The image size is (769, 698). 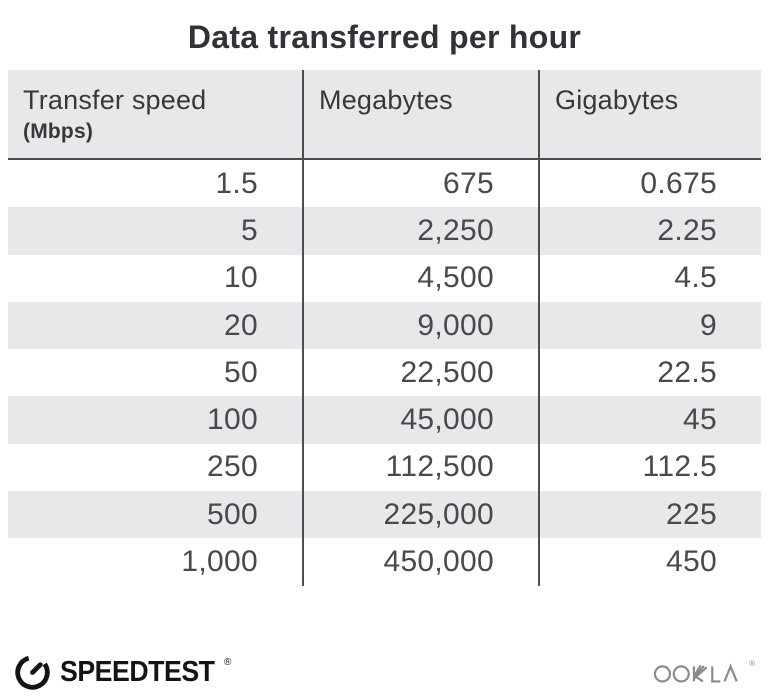 I want to click on cell-gigabytes: 22.5, so click(x=649, y=373).